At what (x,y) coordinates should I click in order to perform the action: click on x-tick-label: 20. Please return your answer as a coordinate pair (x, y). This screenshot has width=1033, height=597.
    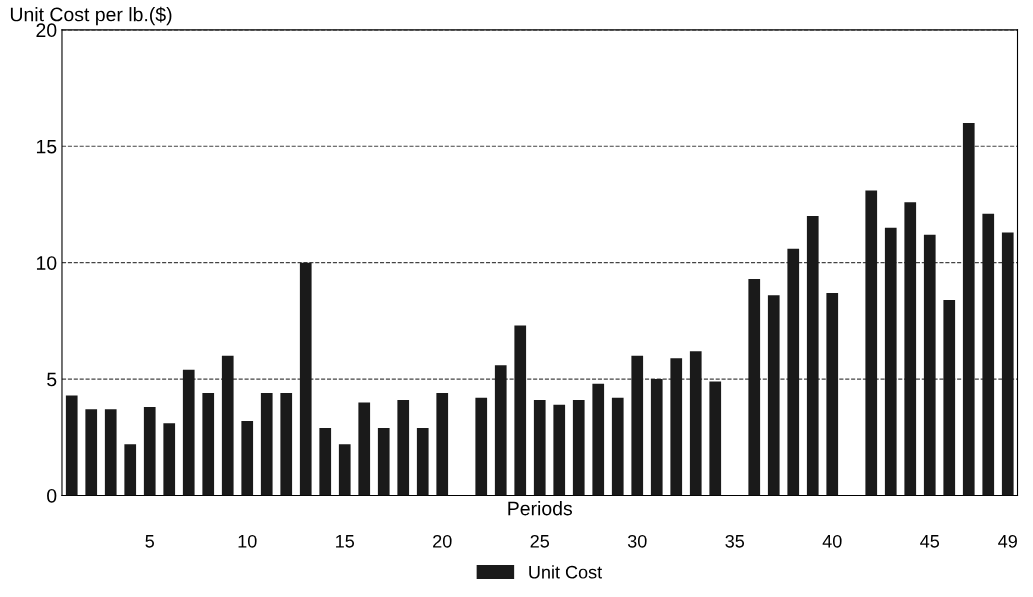
    Looking at the image, I should click on (442, 541).